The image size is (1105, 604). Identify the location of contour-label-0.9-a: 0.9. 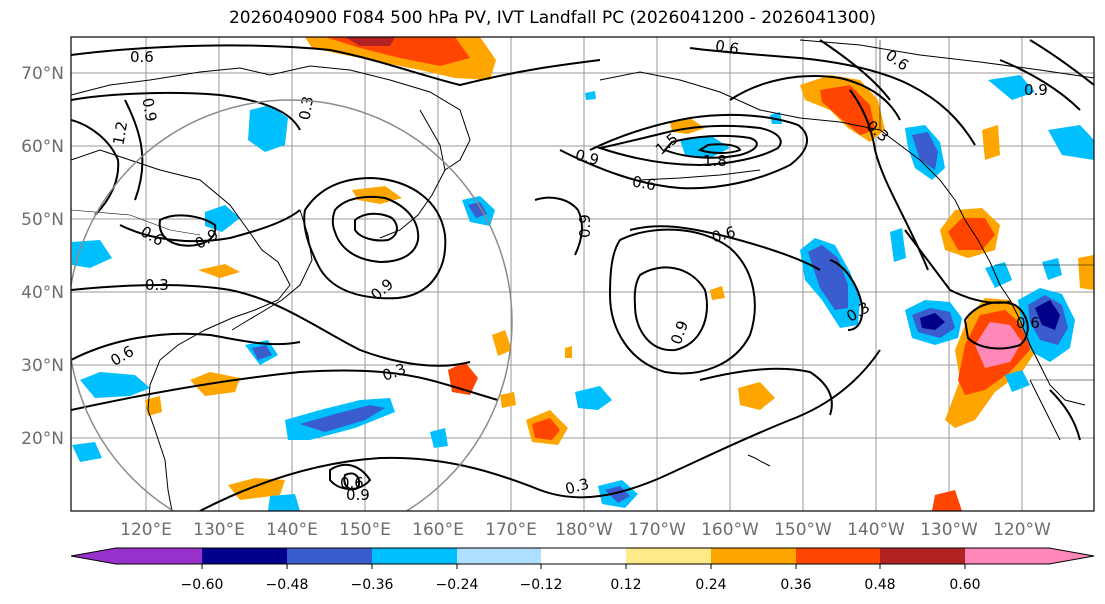
(149, 109).